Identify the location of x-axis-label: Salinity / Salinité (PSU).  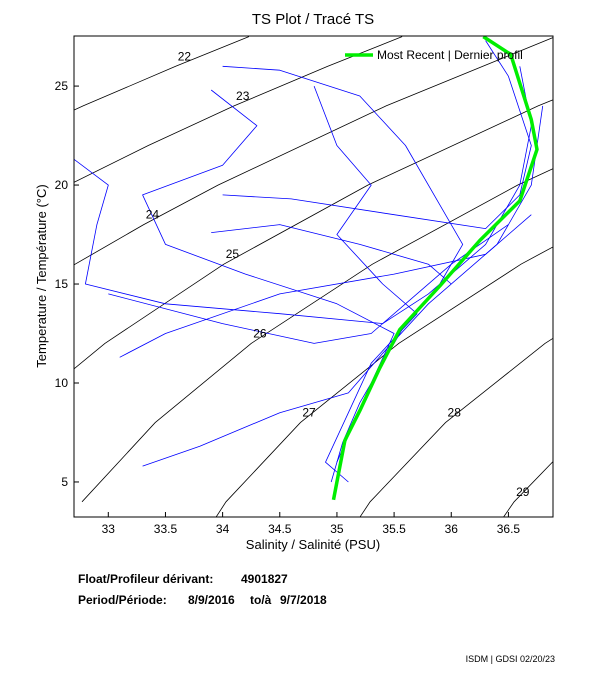
(313, 544).